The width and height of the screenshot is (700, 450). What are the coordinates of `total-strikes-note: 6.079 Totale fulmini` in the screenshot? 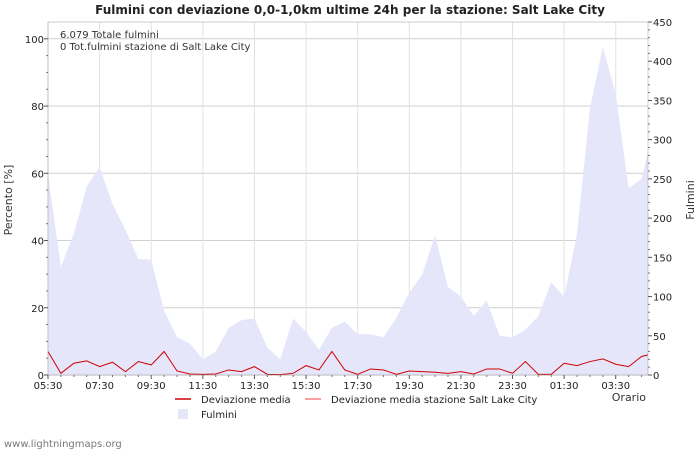 It's located at (109, 35).